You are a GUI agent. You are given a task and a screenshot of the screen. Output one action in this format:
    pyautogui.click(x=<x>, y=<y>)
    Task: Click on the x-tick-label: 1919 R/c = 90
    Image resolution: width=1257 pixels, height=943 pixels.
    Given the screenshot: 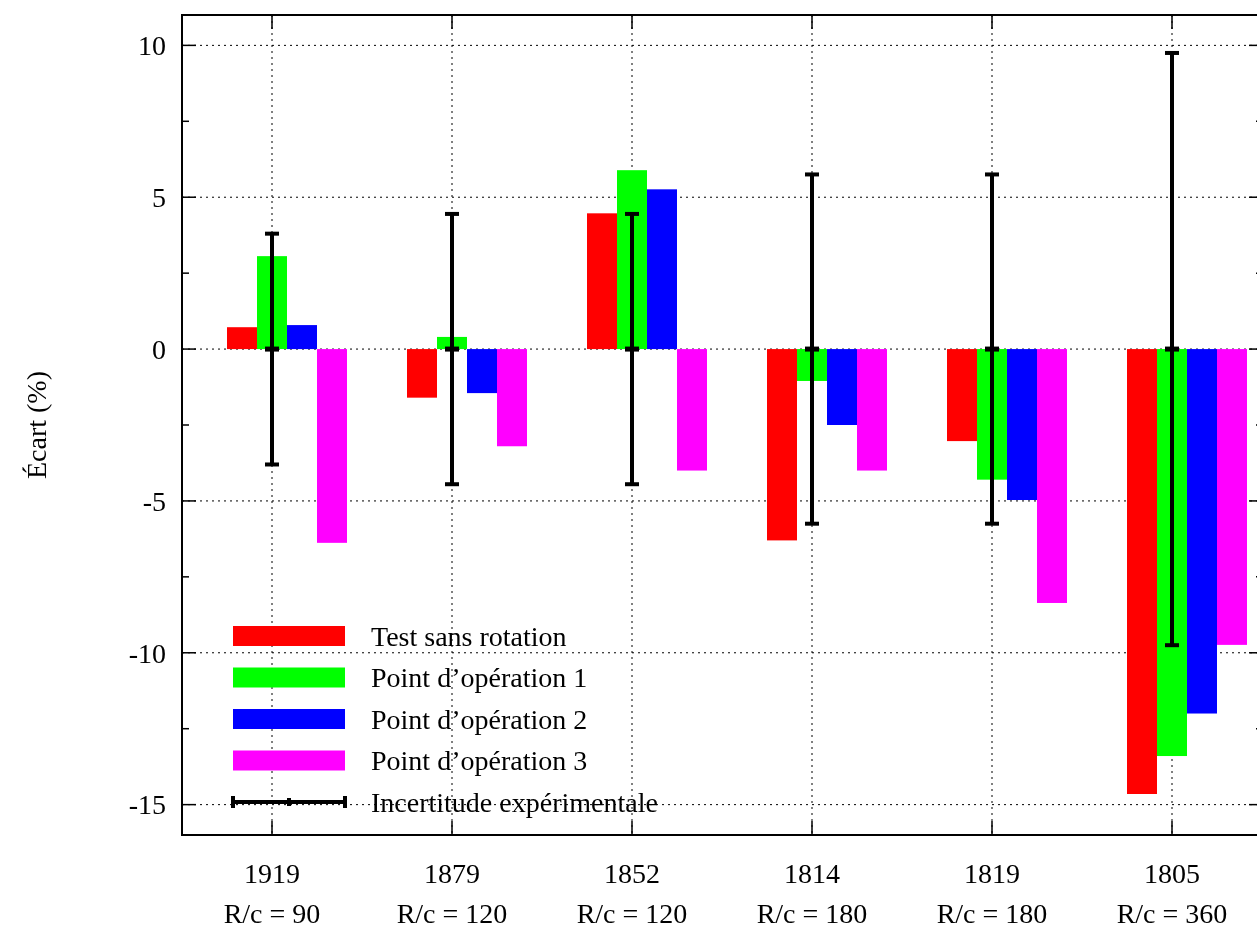 What is the action you would take?
    pyautogui.click(x=272, y=893)
    